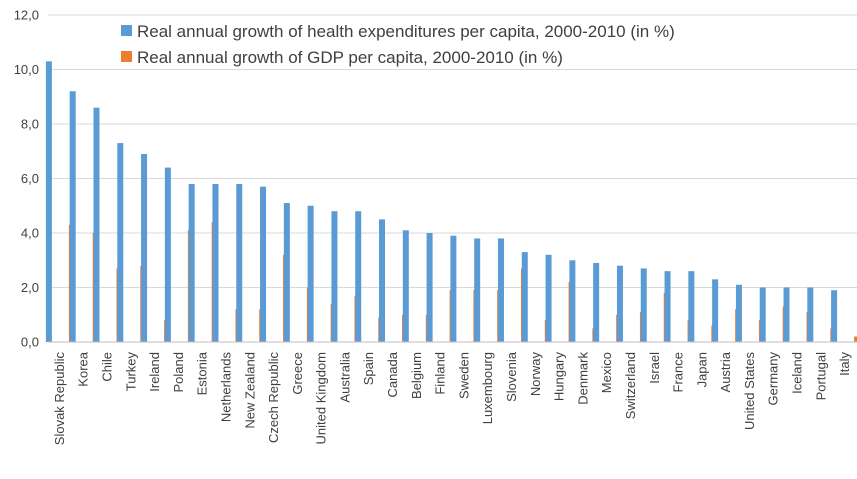 The image size is (857, 479). I want to click on category-label: Ireland, so click(154, 372).